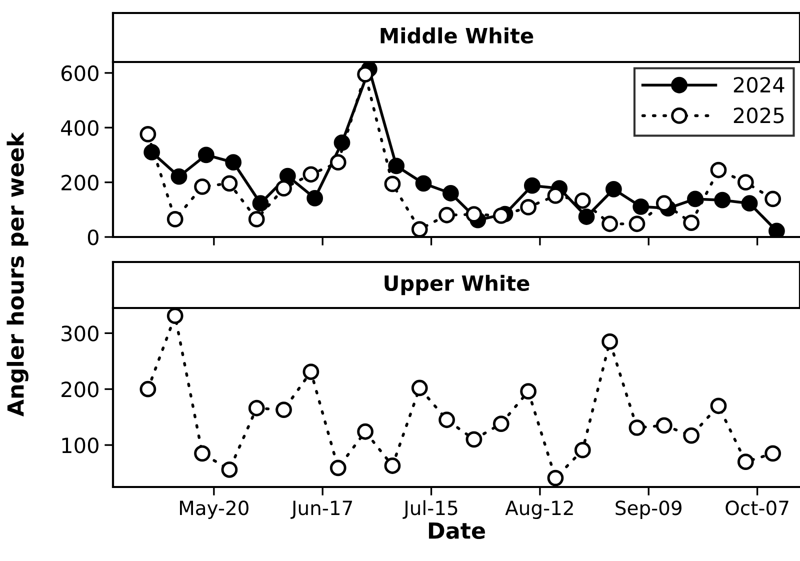 This screenshot has height=561, width=800. What do you see at coordinates (539, 510) in the screenshot?
I see `x-tick-label: Aug-12` at bounding box center [539, 510].